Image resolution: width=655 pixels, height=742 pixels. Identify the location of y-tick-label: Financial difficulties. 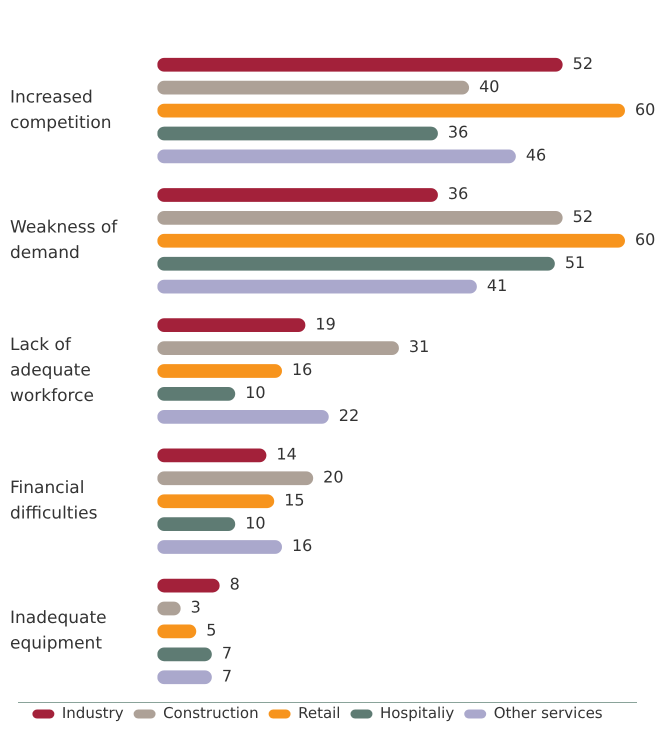
(54, 501).